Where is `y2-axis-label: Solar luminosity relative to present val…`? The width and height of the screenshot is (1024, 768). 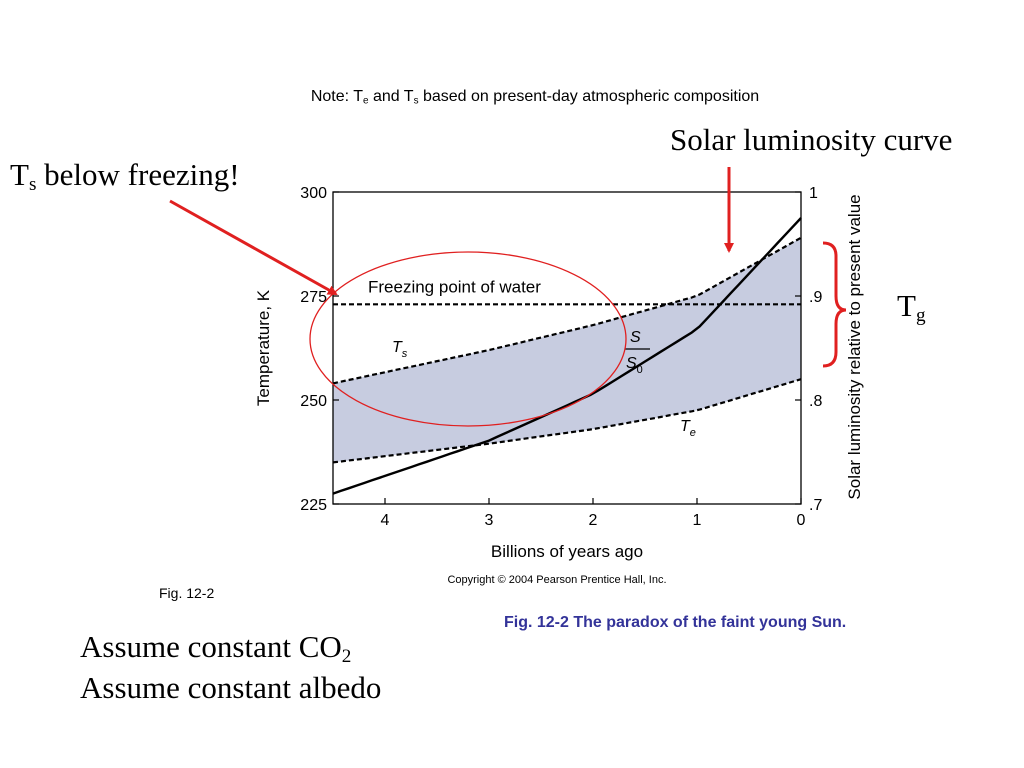 y2-axis-label: Solar luminosity relative to present val… is located at coordinates (854, 346).